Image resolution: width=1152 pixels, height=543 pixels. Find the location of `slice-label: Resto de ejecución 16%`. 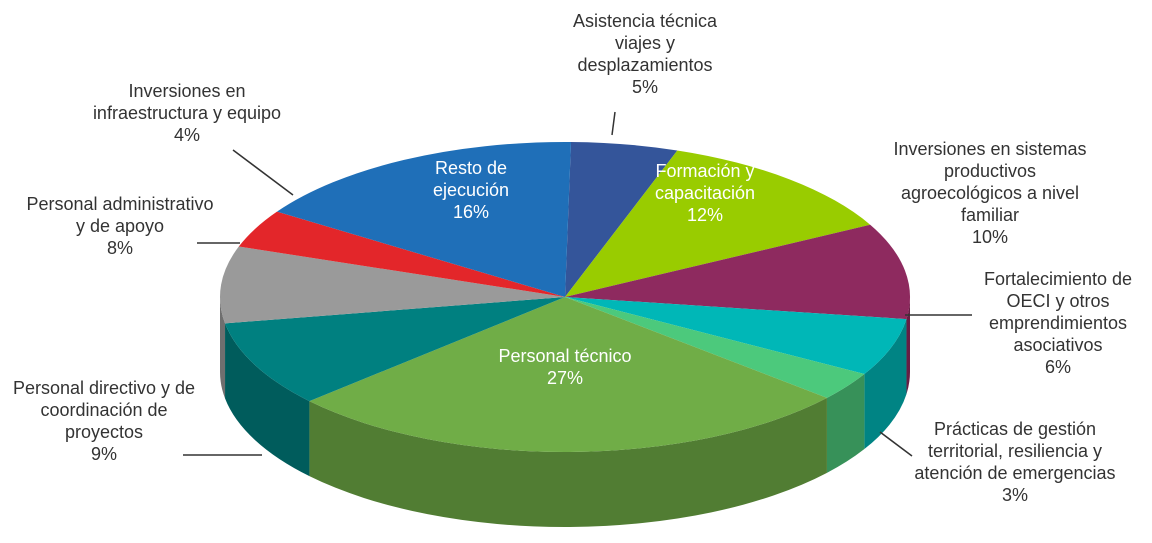

slice-label: Resto de ejecución 16% is located at coordinates (471, 190).